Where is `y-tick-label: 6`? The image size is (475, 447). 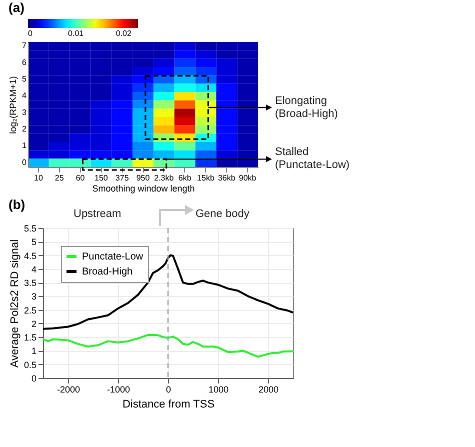
y-tick-label: 6 is located at coordinates (25, 62).